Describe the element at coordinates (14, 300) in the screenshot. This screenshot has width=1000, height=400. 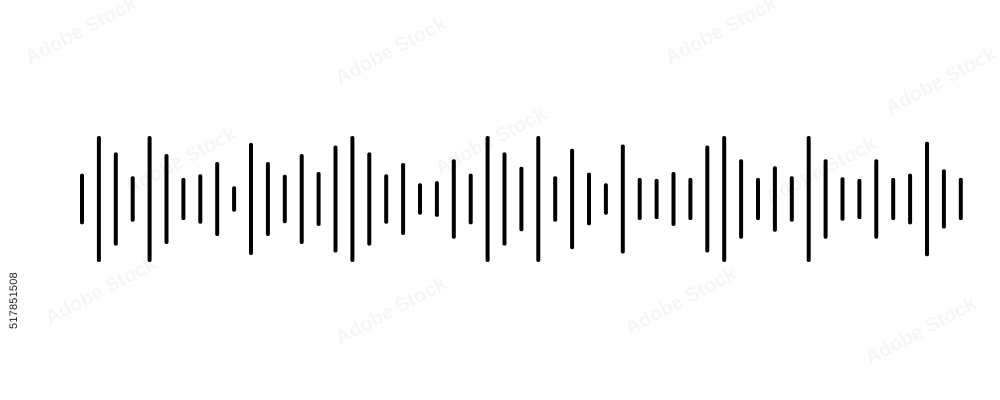
I see `image-id-label: 517851508` at that location.